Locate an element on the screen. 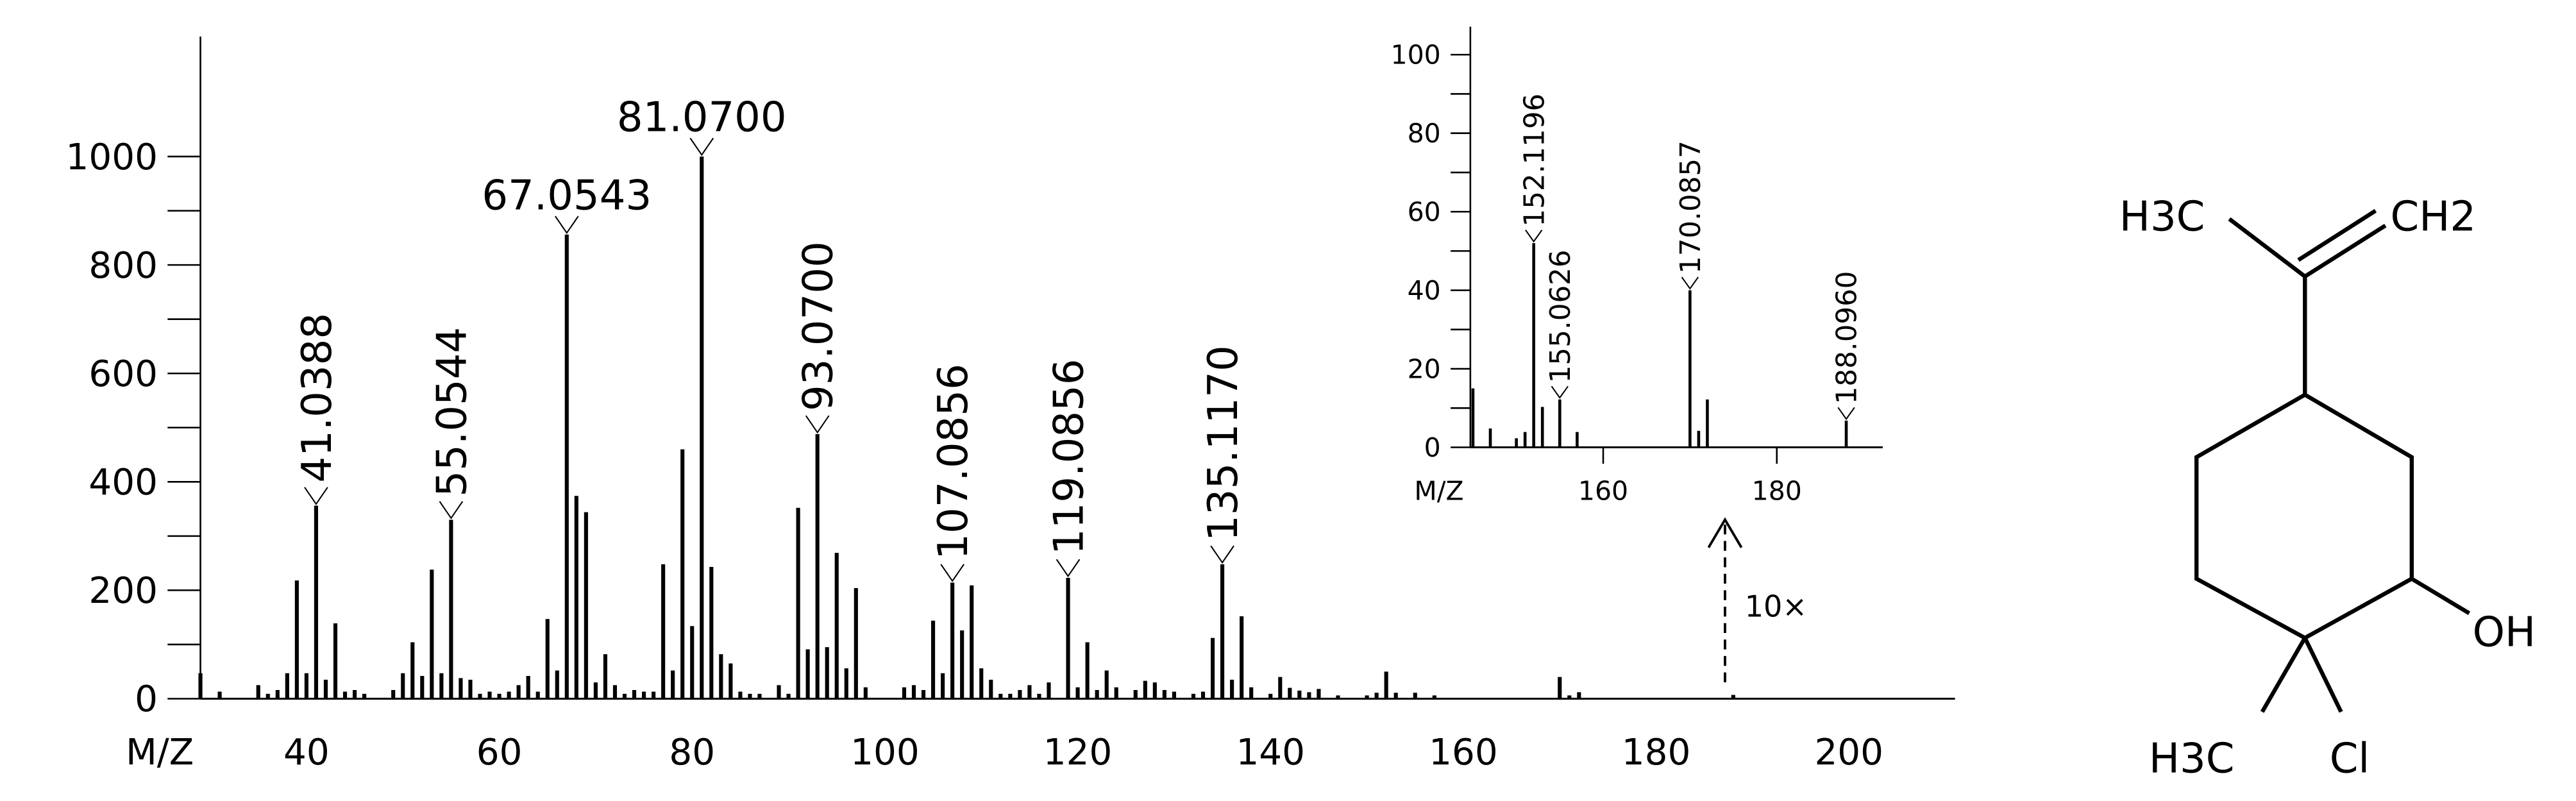 This screenshot has height=801, width=2576. x-tick-label: 120 is located at coordinates (1078, 752).